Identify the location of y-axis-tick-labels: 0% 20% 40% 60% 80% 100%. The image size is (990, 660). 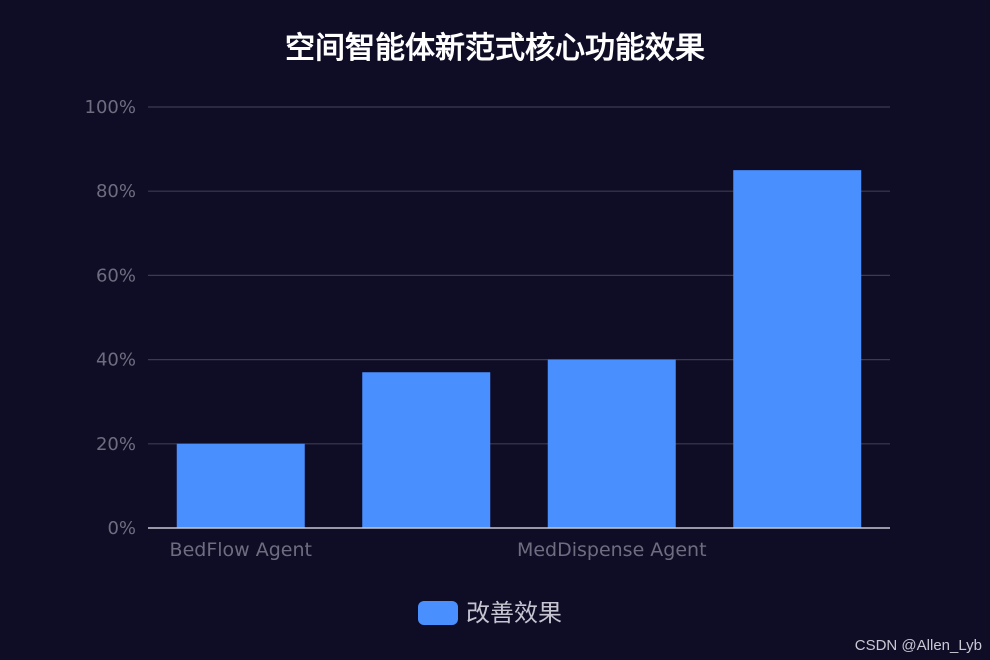
(110, 318).